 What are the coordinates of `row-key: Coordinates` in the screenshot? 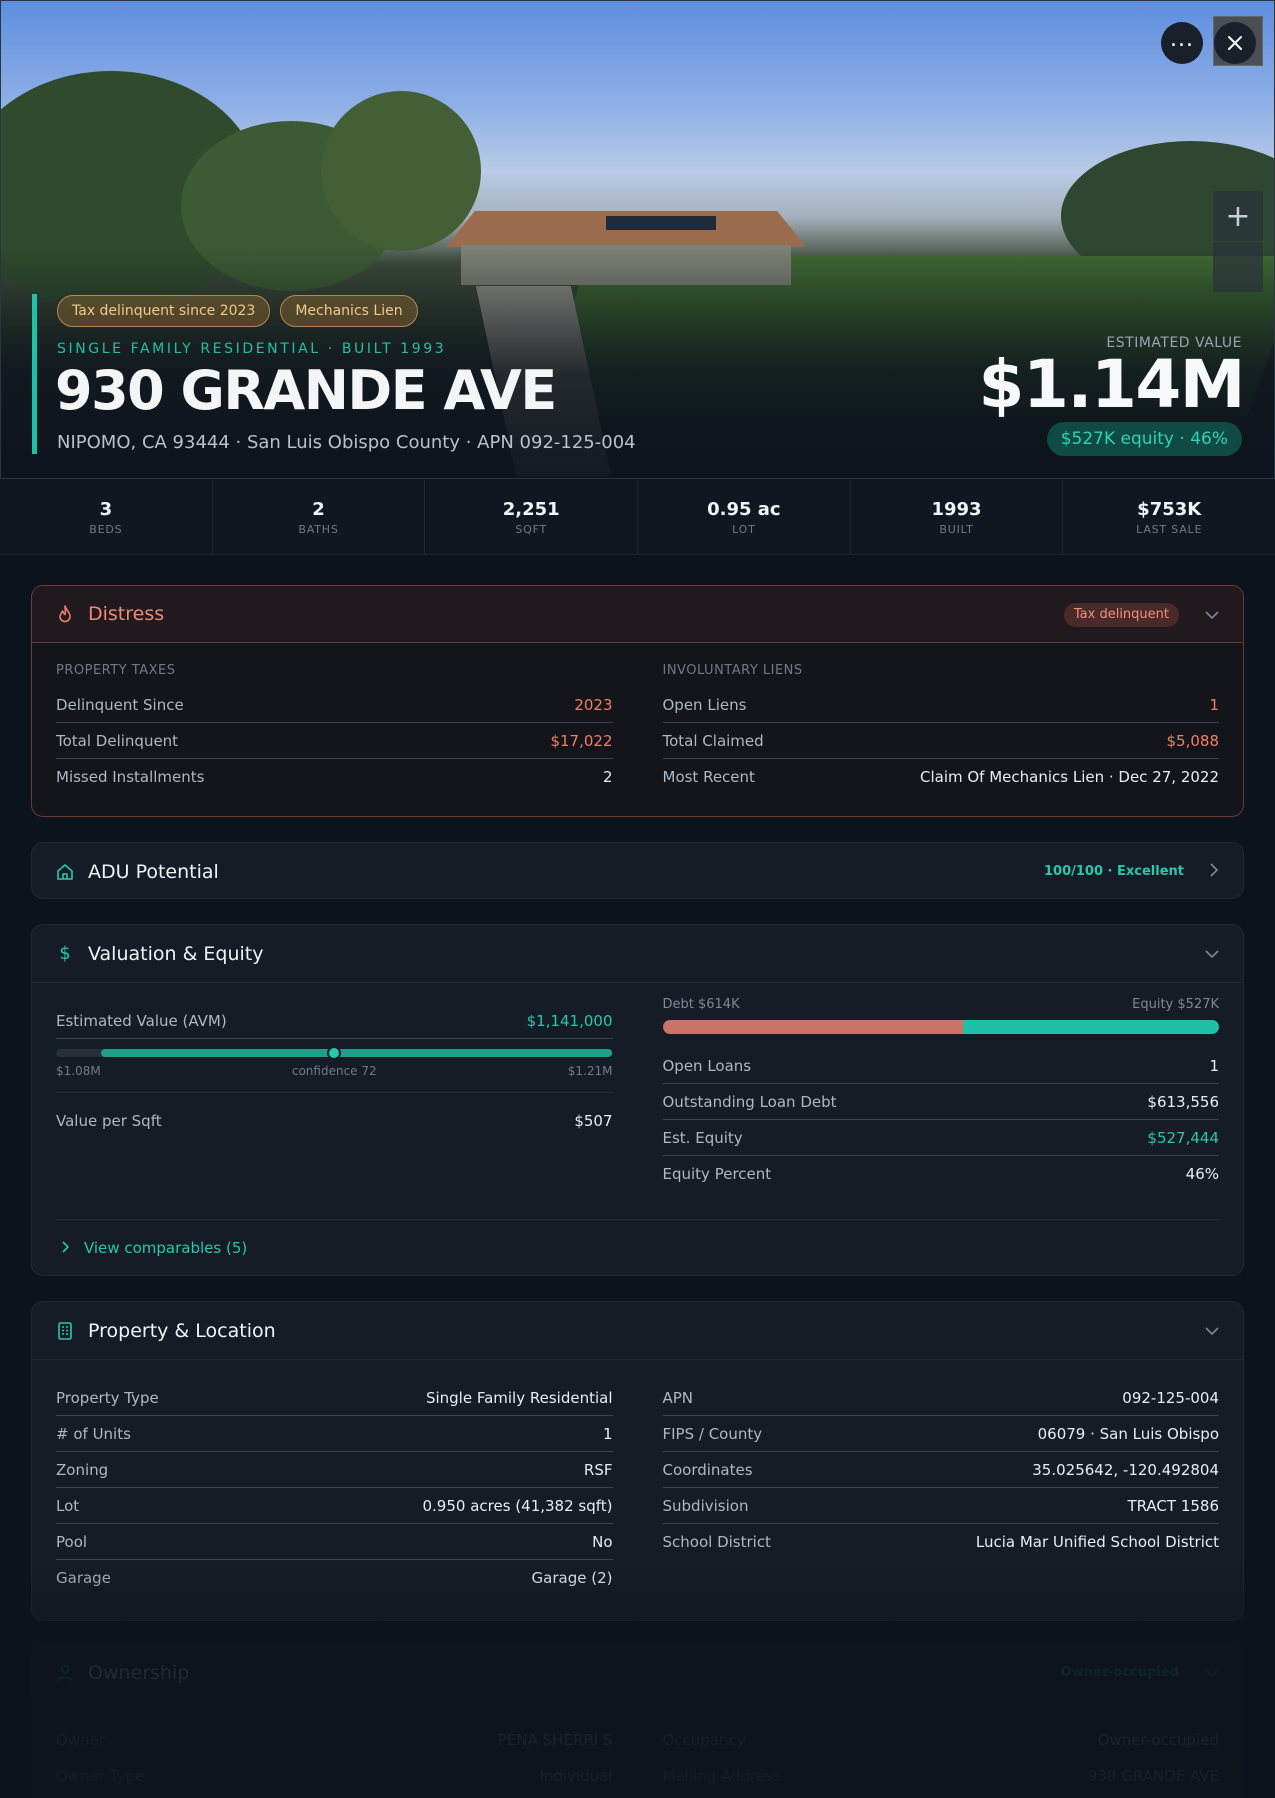 It's located at (707, 1469).